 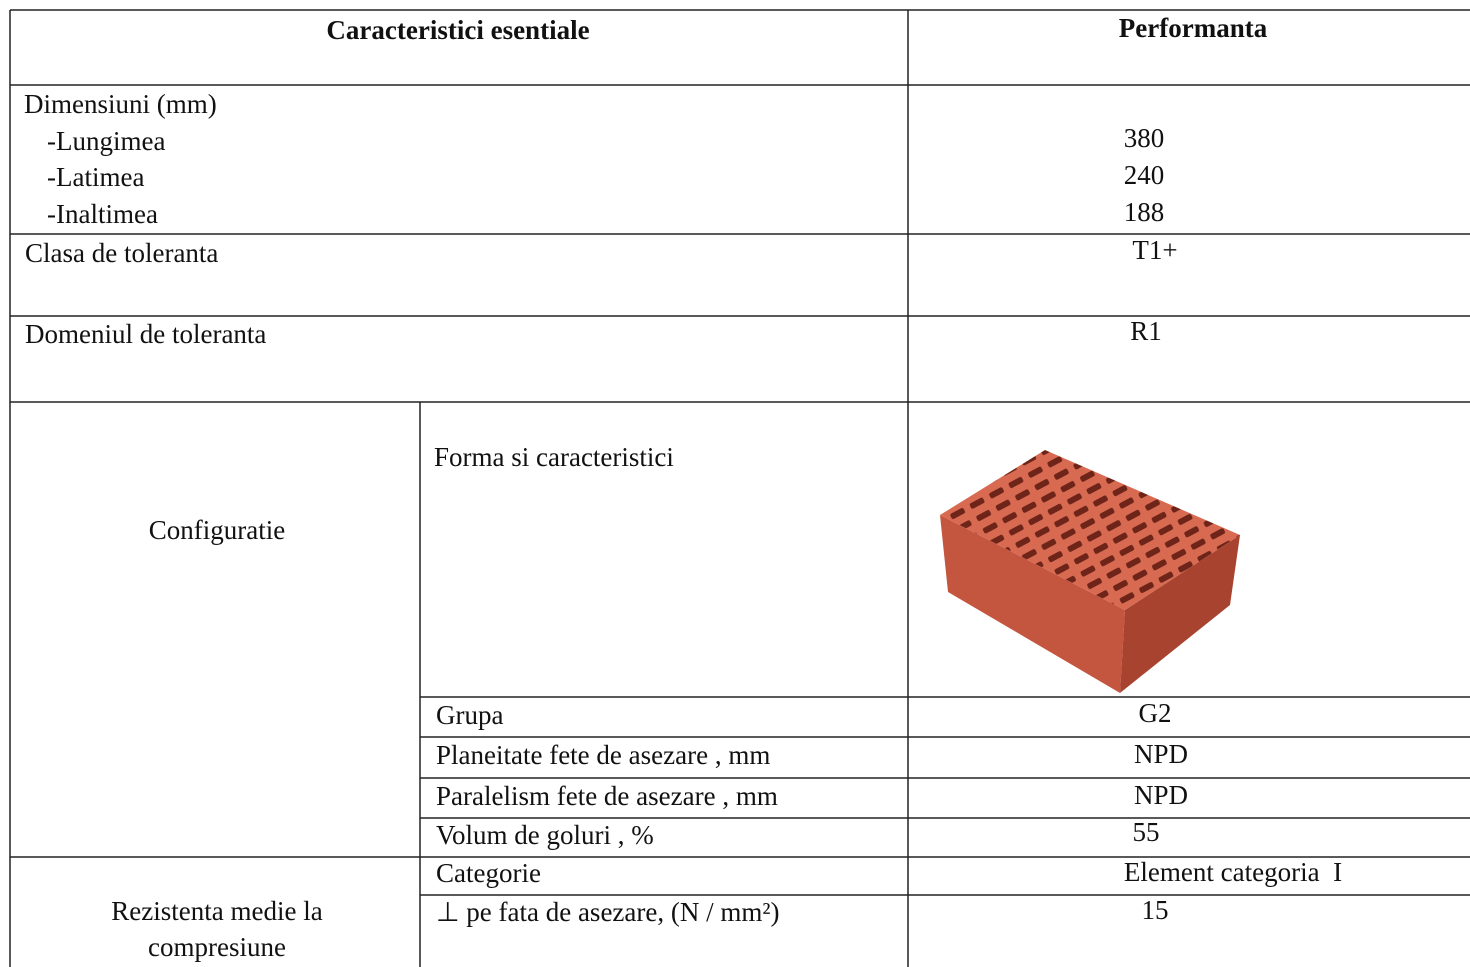 I want to click on group-label: Configuratie, so click(x=217, y=530).